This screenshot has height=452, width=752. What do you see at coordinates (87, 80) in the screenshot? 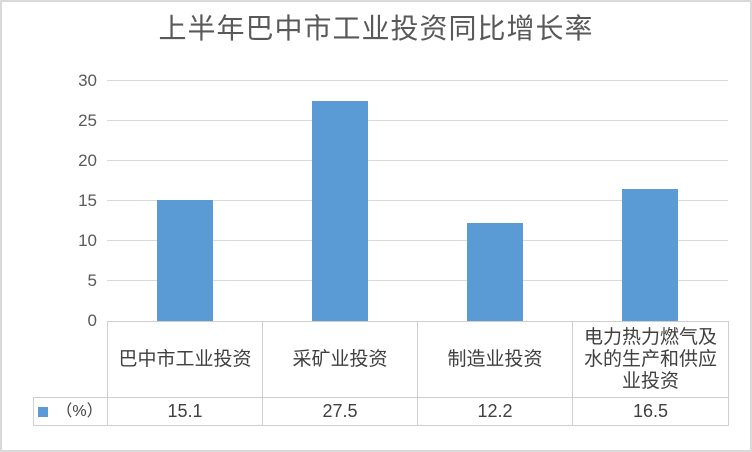
I see `y-axis-label: 30` at bounding box center [87, 80].